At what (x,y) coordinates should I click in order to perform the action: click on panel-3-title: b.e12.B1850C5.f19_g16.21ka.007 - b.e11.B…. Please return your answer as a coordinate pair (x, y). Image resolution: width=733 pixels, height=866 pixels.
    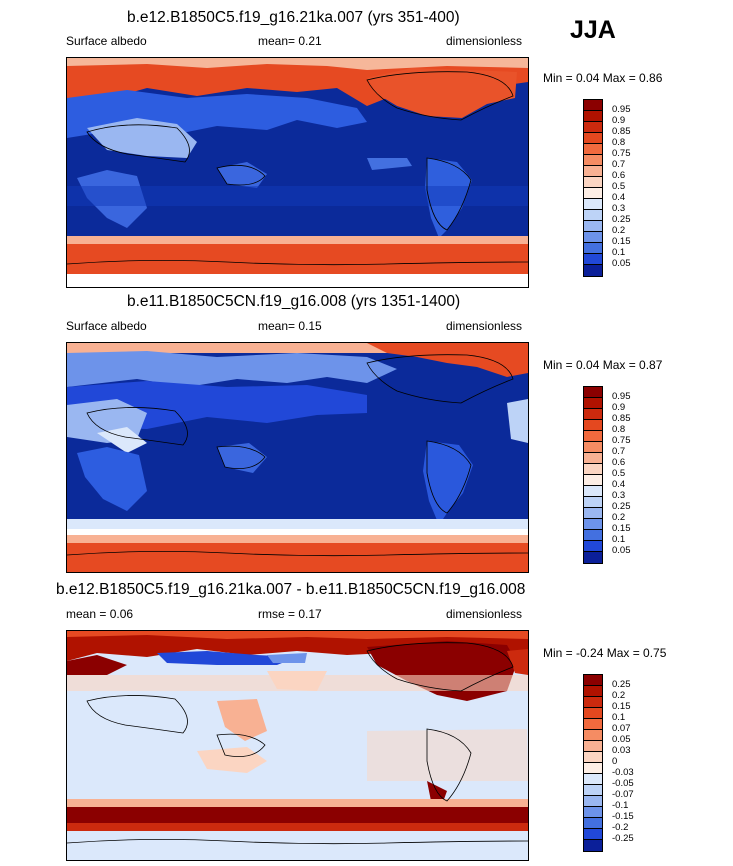
    Looking at the image, I should click on (291, 589).